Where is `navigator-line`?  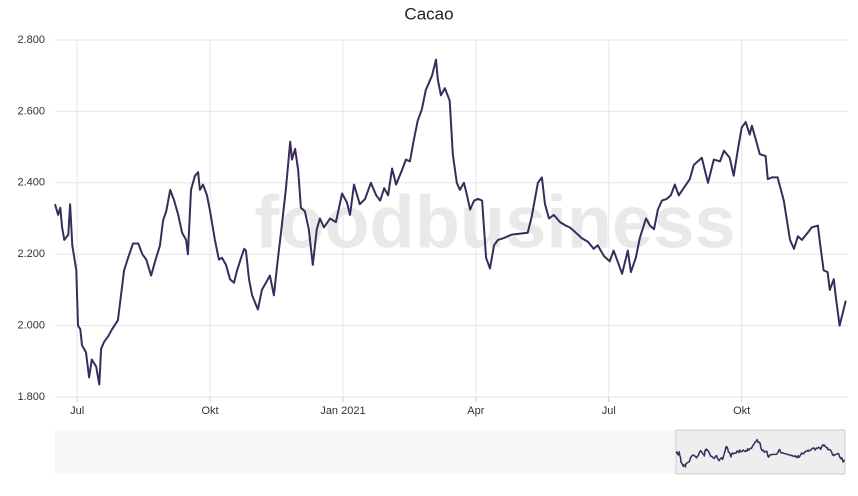 navigator-line is located at coordinates (760, 453).